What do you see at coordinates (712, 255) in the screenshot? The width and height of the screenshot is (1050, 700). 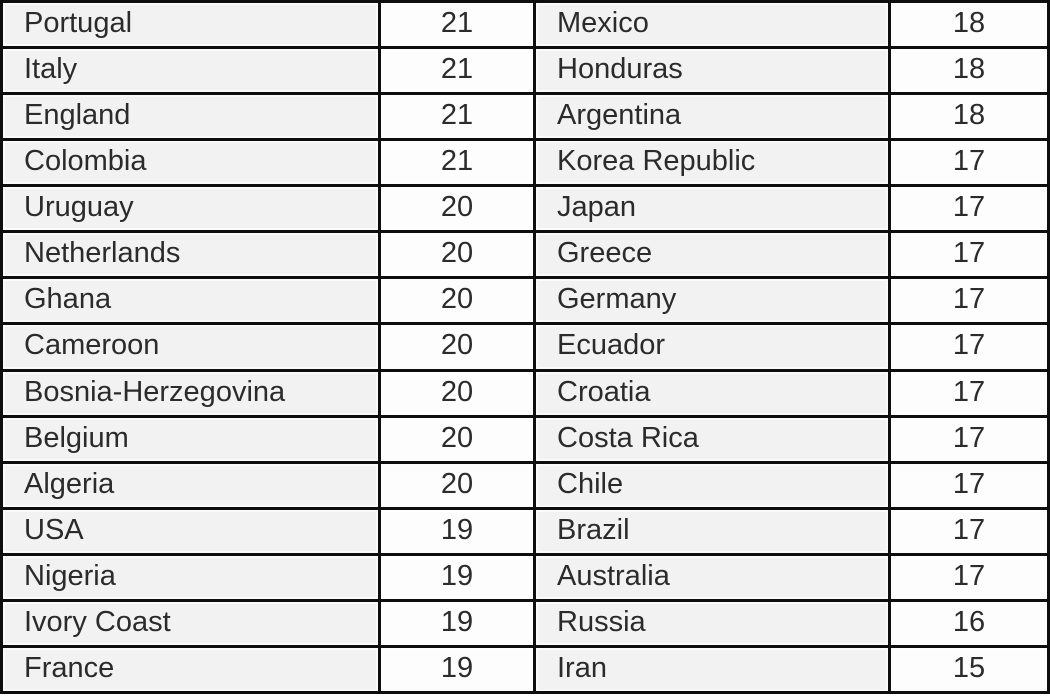 I see `country-name-cell: Greece` at bounding box center [712, 255].